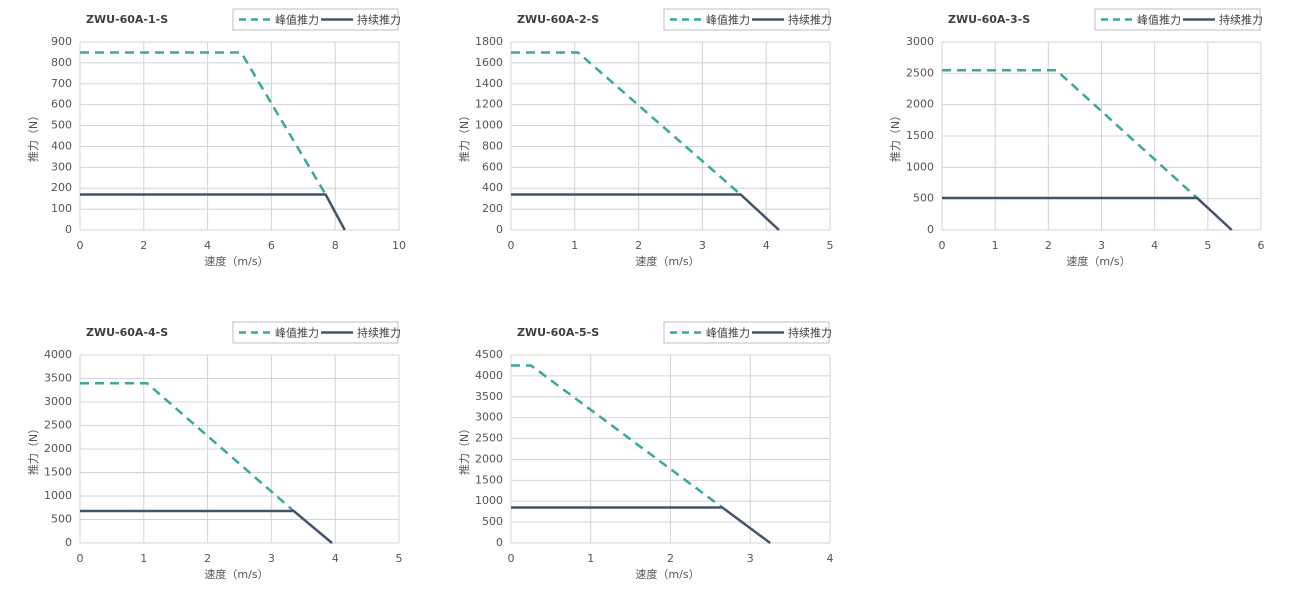  What do you see at coordinates (127, 332) in the screenshot?
I see `chart-title: ZWU-60A-4-S` at bounding box center [127, 332].